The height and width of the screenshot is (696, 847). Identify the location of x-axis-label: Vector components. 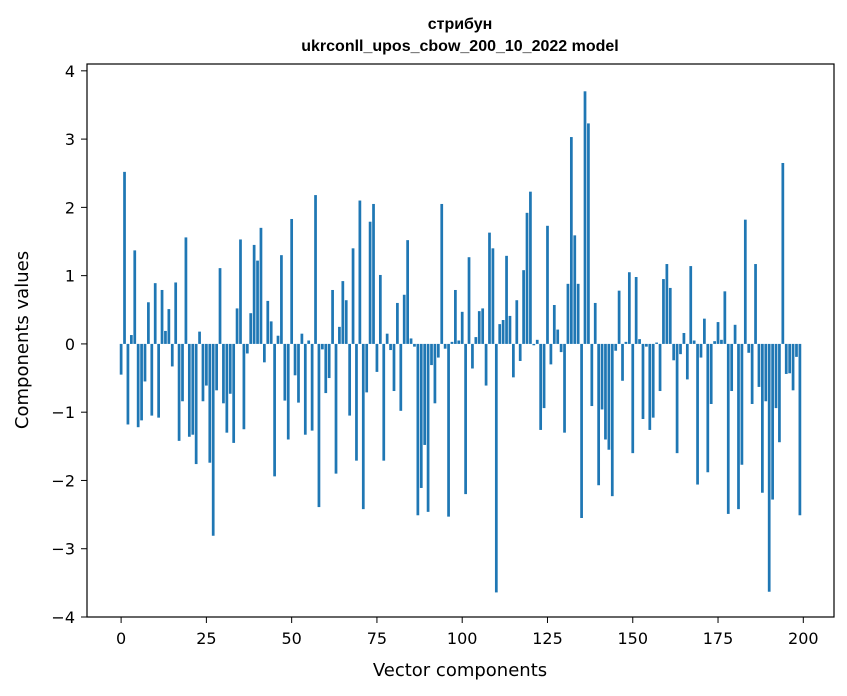
(460, 670).